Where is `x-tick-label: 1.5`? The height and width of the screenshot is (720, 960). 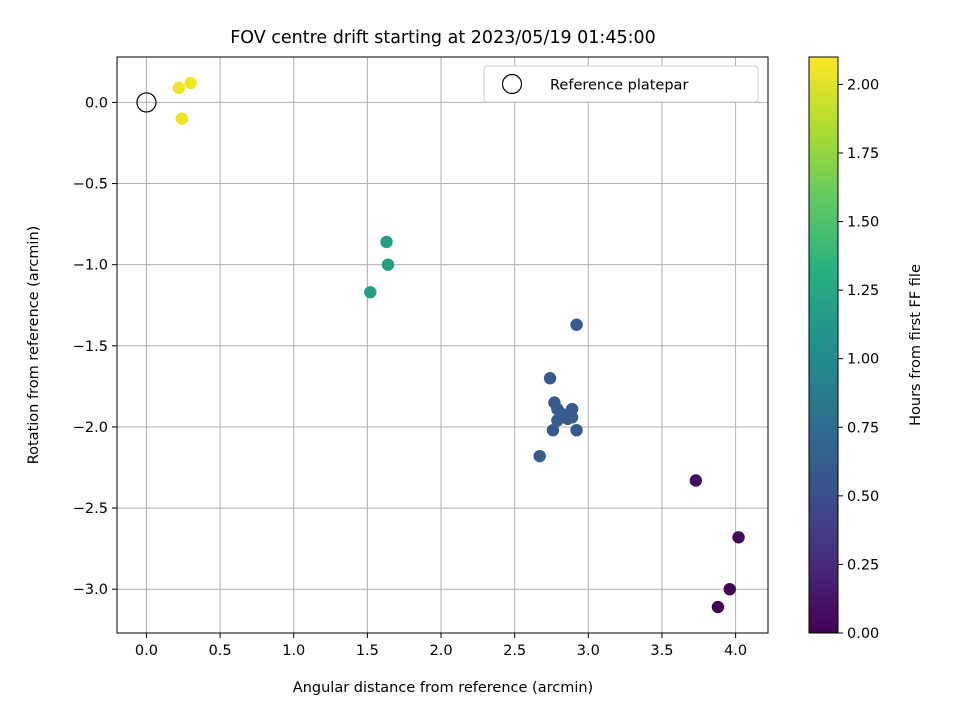
x-tick-label: 1.5 is located at coordinates (367, 651).